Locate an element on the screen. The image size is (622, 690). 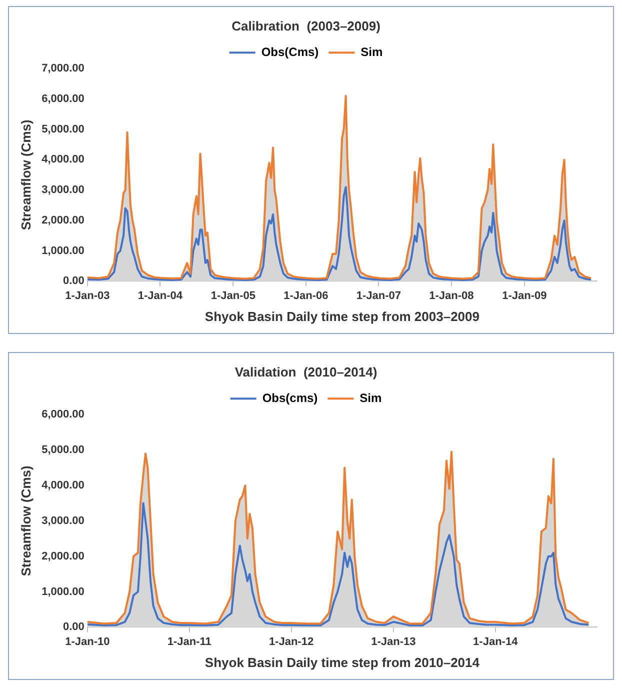
x-tick-label: 1-Jan-12 is located at coordinates (291, 642).